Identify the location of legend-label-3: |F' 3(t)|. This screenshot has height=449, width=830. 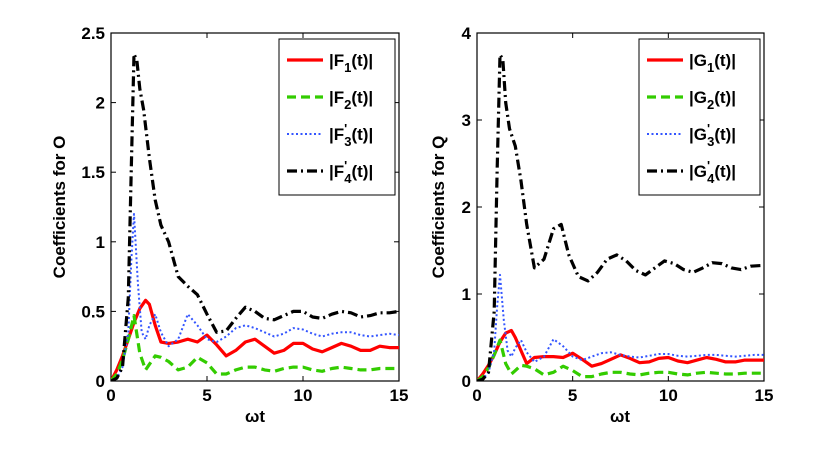
(351, 135).